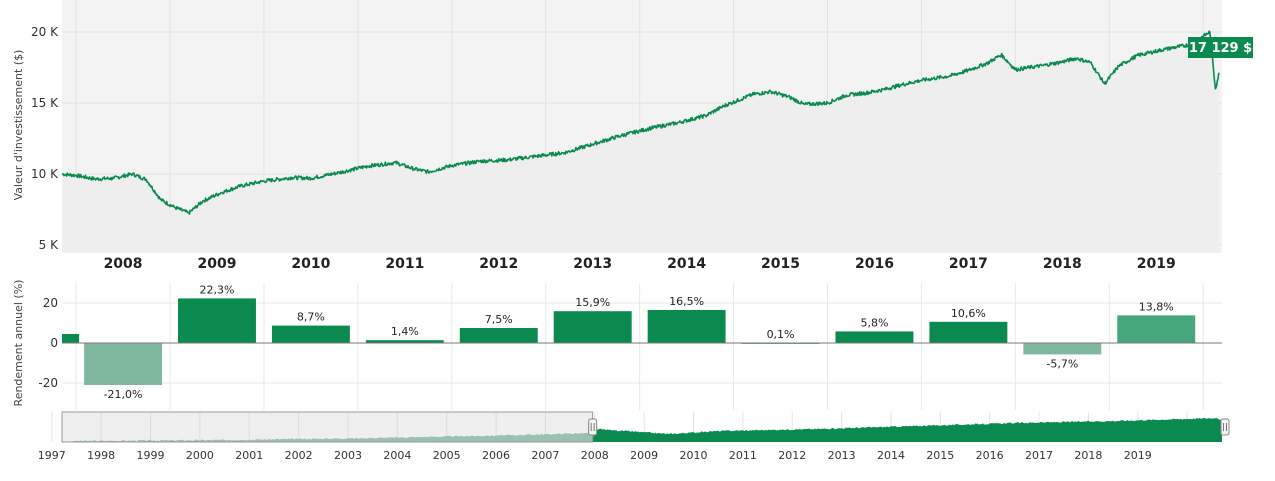 Image resolution: width=1275 pixels, height=481 pixels. Describe the element at coordinates (397, 455) in the screenshot. I see `navigator-year-label: 2004` at that location.